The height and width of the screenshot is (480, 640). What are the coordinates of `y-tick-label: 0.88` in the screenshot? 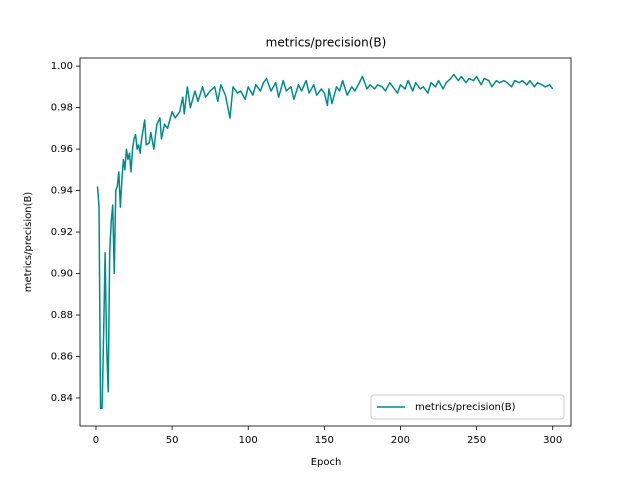 It's located at (62, 315).